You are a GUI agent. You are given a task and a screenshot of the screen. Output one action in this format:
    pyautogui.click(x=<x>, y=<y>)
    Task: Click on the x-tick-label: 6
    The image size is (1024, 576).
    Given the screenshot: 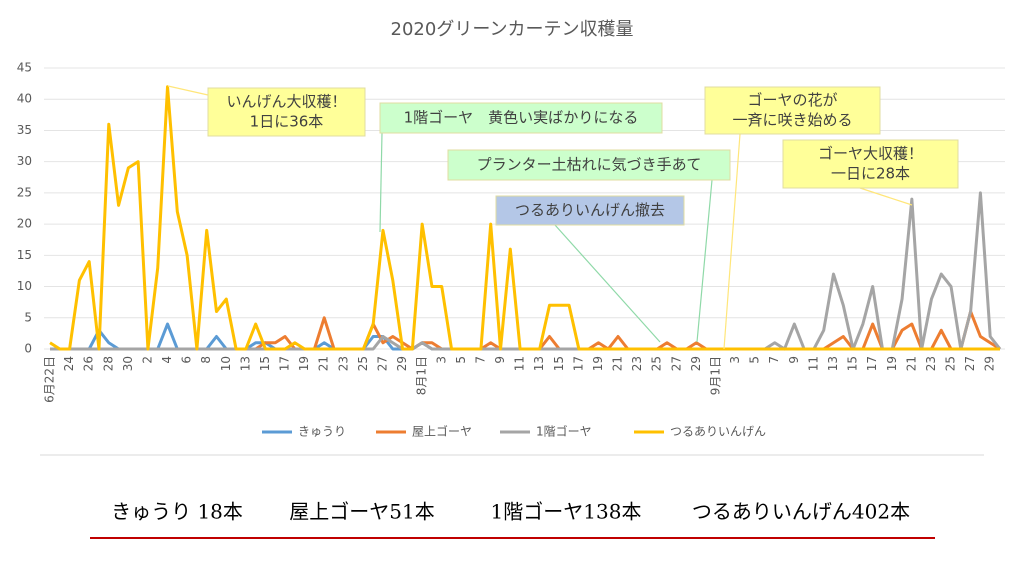 What is the action you would take?
    pyautogui.click(x=187, y=360)
    